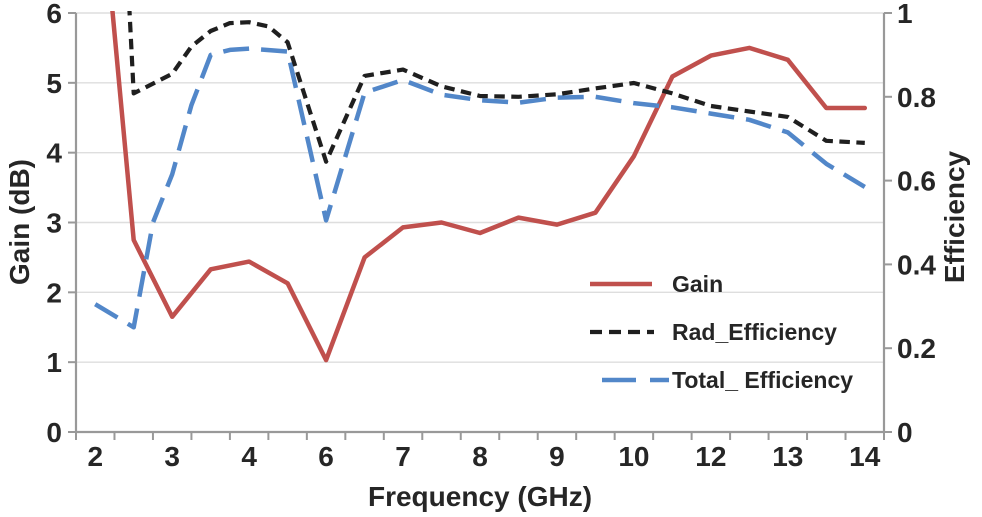 The width and height of the screenshot is (982, 517). I want to click on x-tick-label: 6, so click(326, 456).